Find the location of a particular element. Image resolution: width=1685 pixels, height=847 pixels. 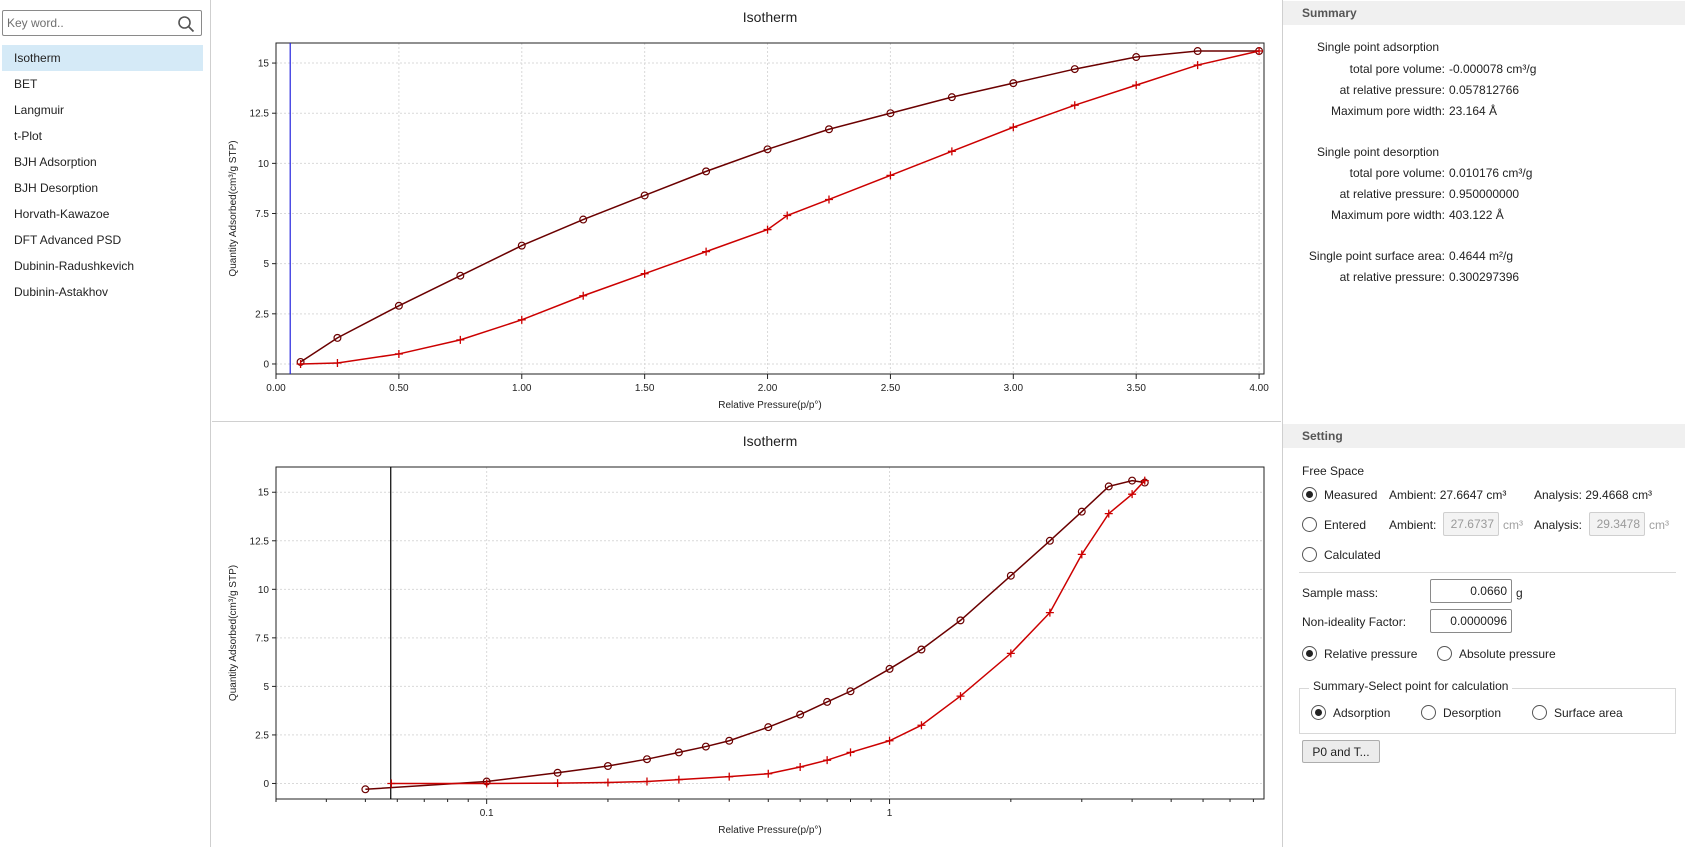

sidebar-item-bjh-desorption: BJH Desorption is located at coordinates (56, 188).